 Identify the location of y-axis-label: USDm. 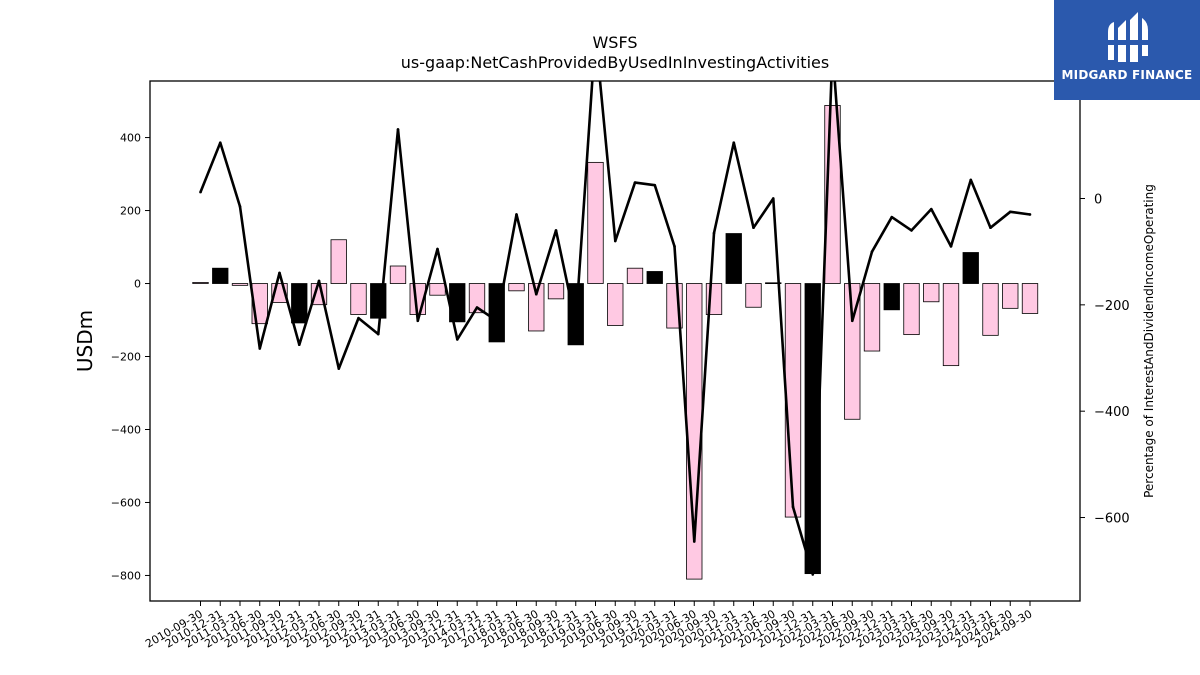
(85, 341).